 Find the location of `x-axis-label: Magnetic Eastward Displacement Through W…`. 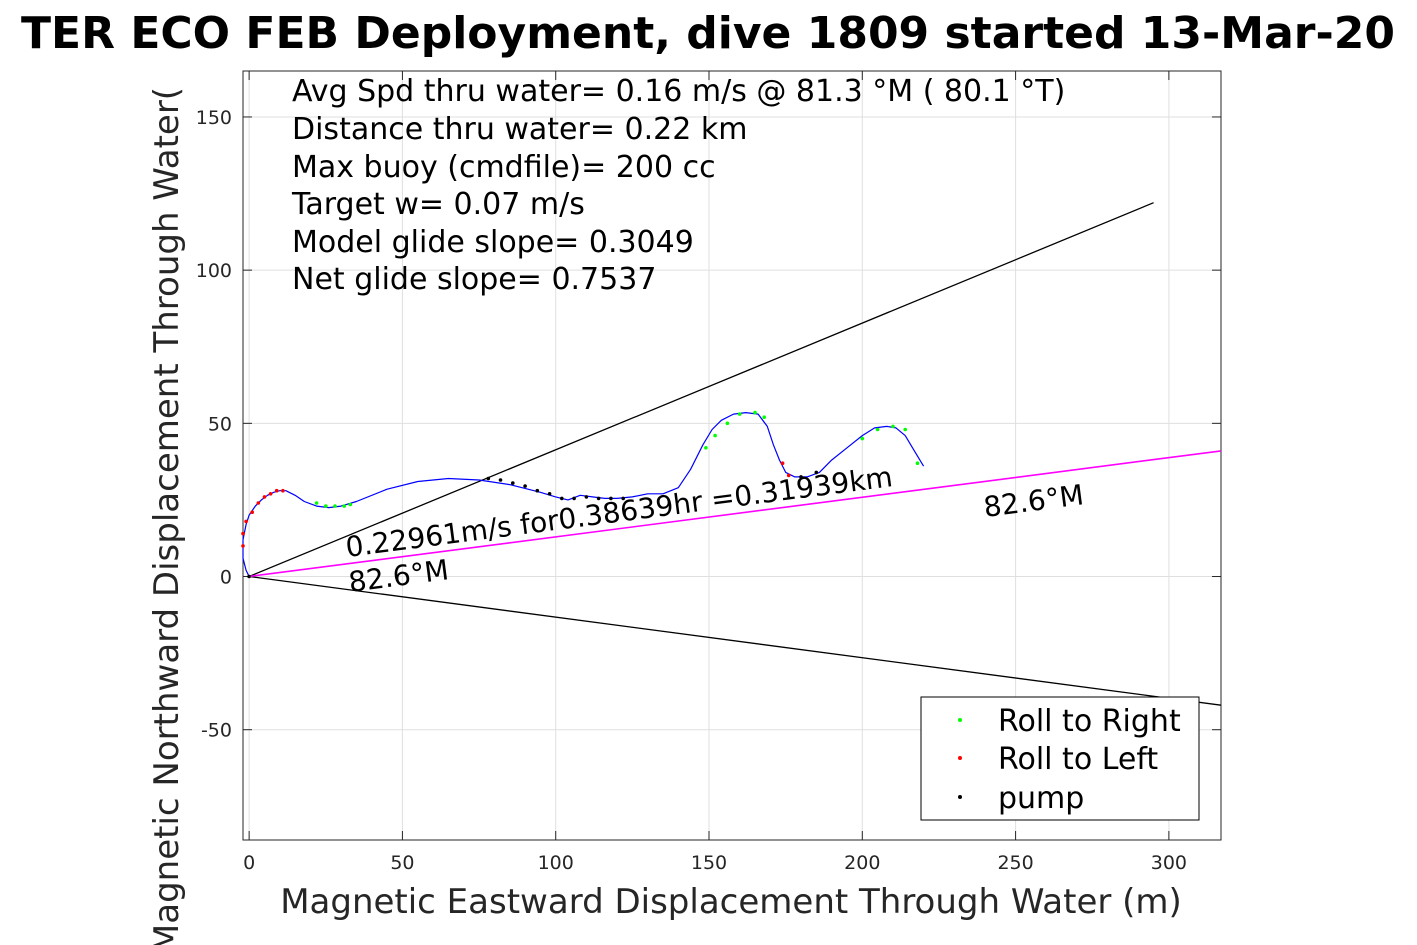

x-axis-label: Magnetic Eastward Displacement Through W… is located at coordinates (731, 902).